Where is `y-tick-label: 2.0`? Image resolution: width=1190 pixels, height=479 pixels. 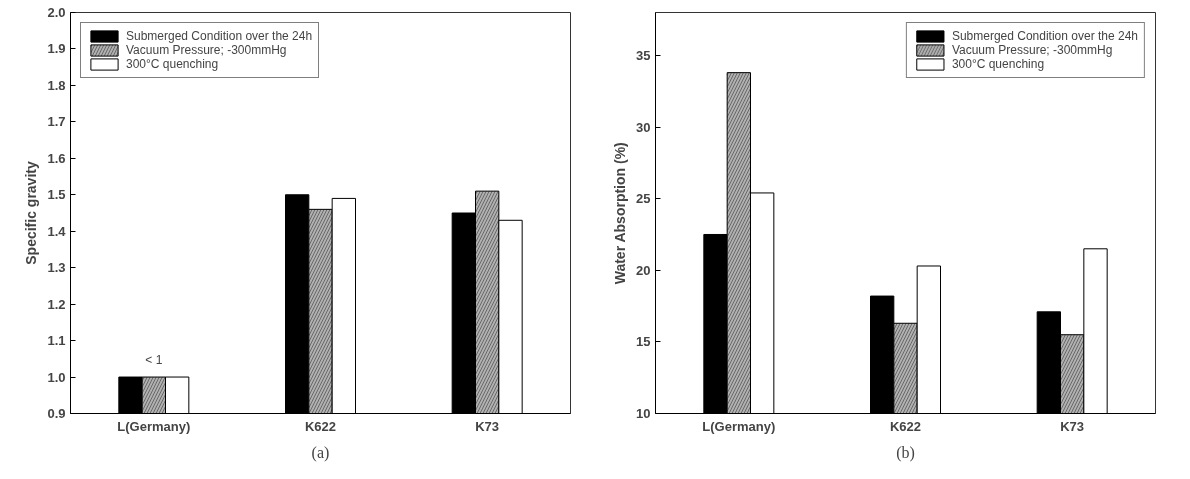 y-tick-label: 2.0 is located at coordinates (56, 12).